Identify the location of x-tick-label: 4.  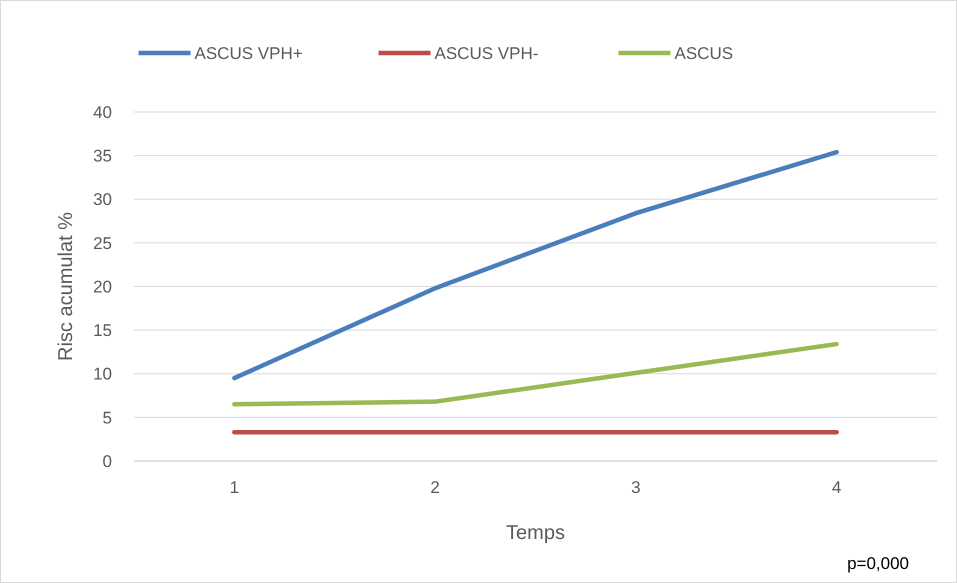
(837, 487).